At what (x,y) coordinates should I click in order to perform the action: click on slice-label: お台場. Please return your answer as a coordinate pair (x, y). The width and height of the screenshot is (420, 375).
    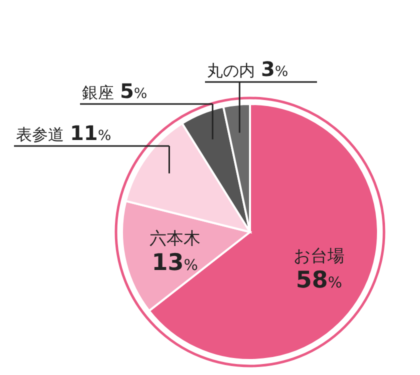
    Looking at the image, I should click on (319, 256).